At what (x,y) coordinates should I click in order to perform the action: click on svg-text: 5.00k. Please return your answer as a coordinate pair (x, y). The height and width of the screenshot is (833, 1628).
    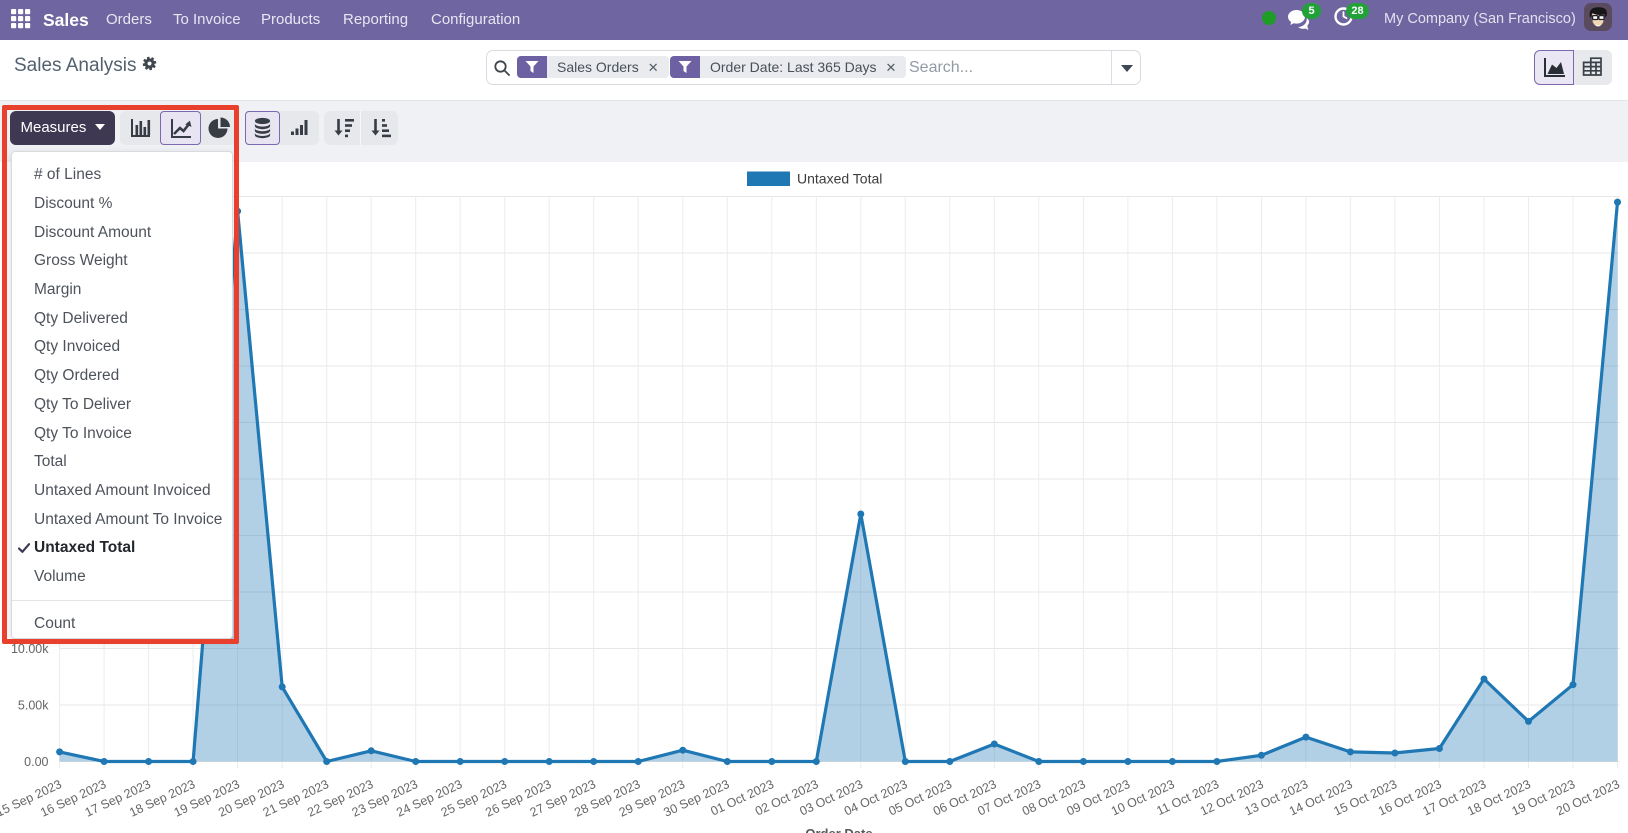
    Looking at the image, I should click on (33, 706).